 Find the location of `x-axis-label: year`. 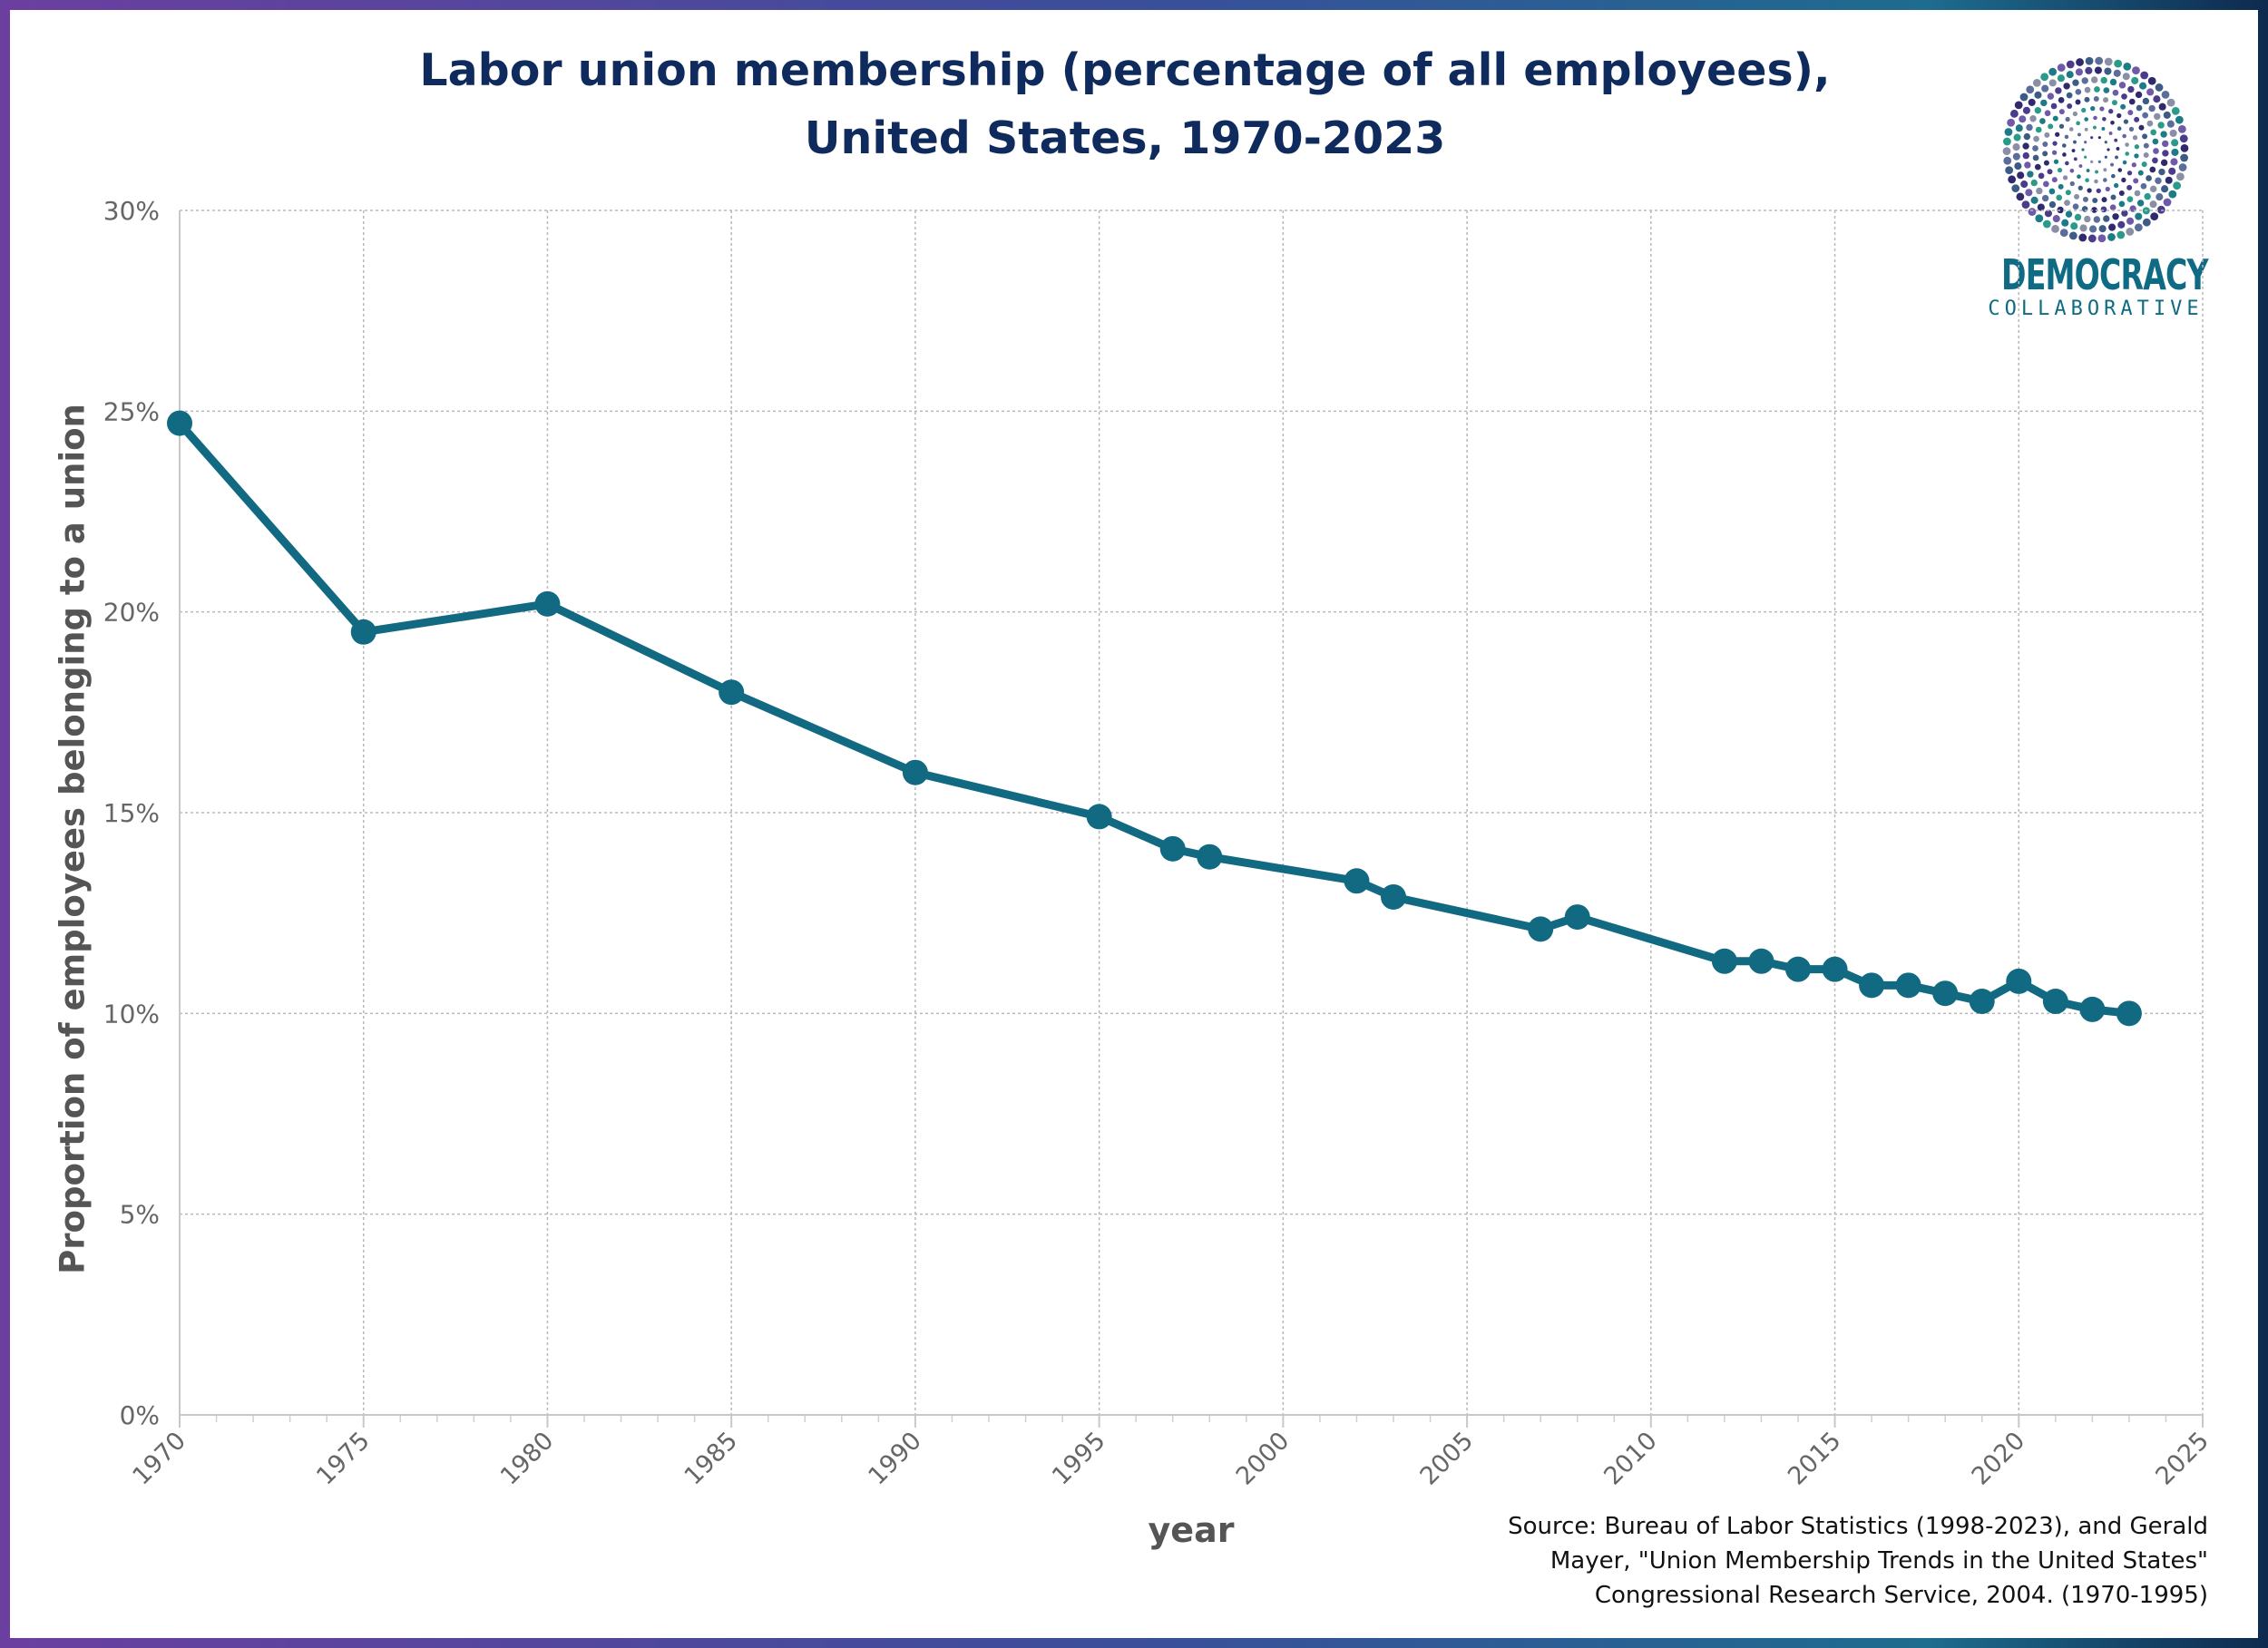

x-axis-label: year is located at coordinates (1191, 1530).